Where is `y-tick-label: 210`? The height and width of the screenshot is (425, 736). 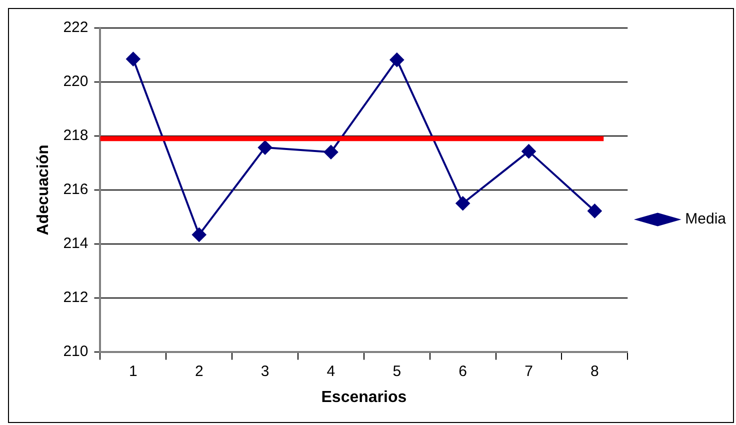 y-tick-label: 210 is located at coordinates (75, 351).